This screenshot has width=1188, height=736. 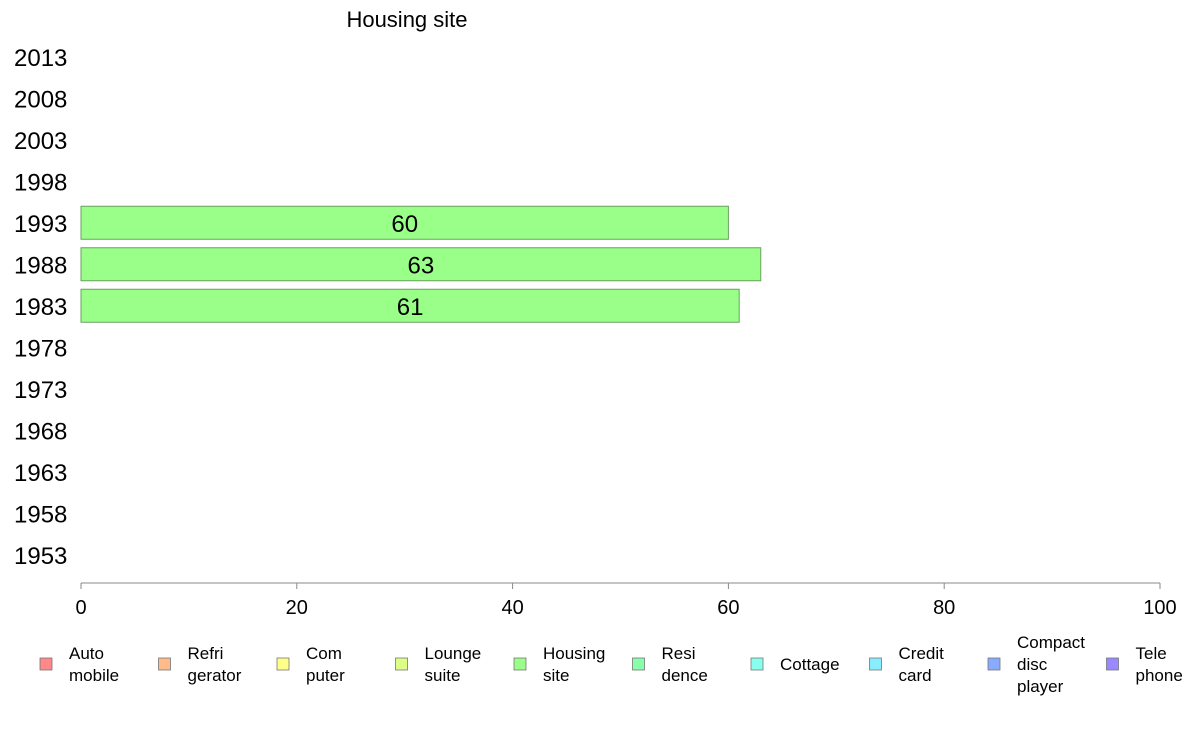 I want to click on legend-label: site, so click(x=556, y=675).